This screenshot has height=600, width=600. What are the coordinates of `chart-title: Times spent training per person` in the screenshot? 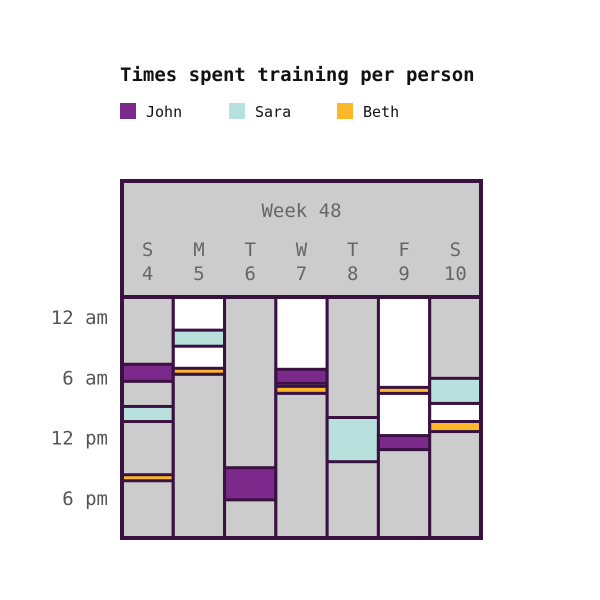 It's located at (297, 75).